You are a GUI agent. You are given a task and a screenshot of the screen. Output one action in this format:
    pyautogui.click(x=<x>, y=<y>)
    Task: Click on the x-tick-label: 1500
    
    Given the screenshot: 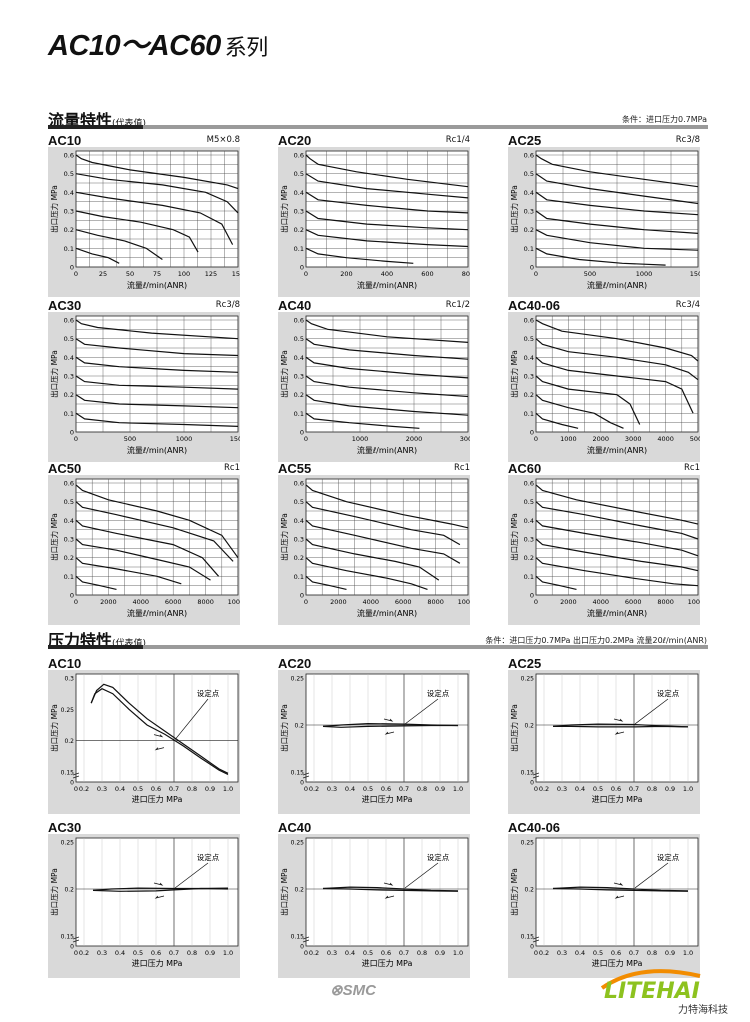 What is the action you would take?
    pyautogui.click(x=235, y=439)
    